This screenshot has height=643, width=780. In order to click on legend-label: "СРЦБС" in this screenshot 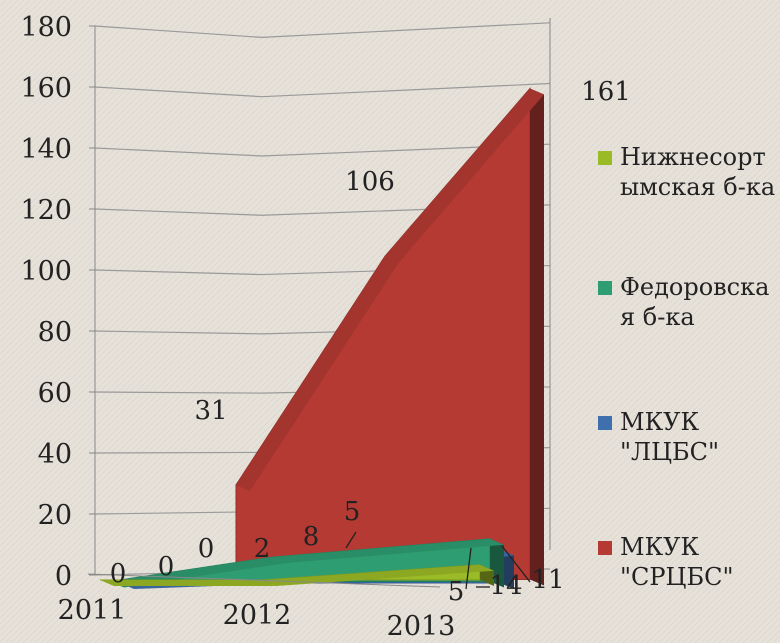, I will do `click(677, 577)`.